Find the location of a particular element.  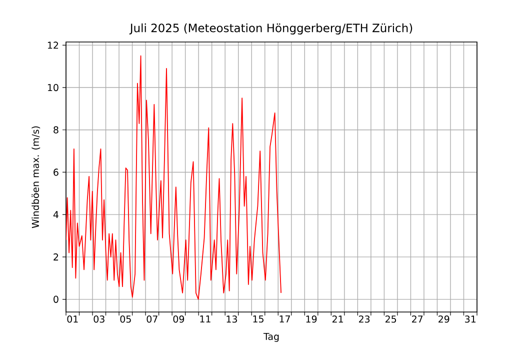

x-tick-label: 23 is located at coordinates (364, 319).